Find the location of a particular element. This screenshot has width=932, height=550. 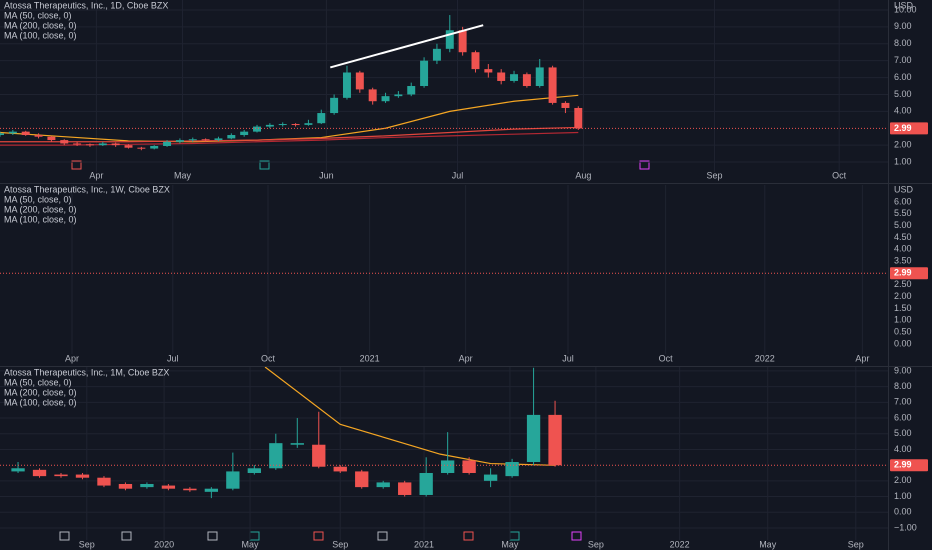

x-tick-label: 2021 is located at coordinates (424, 544).